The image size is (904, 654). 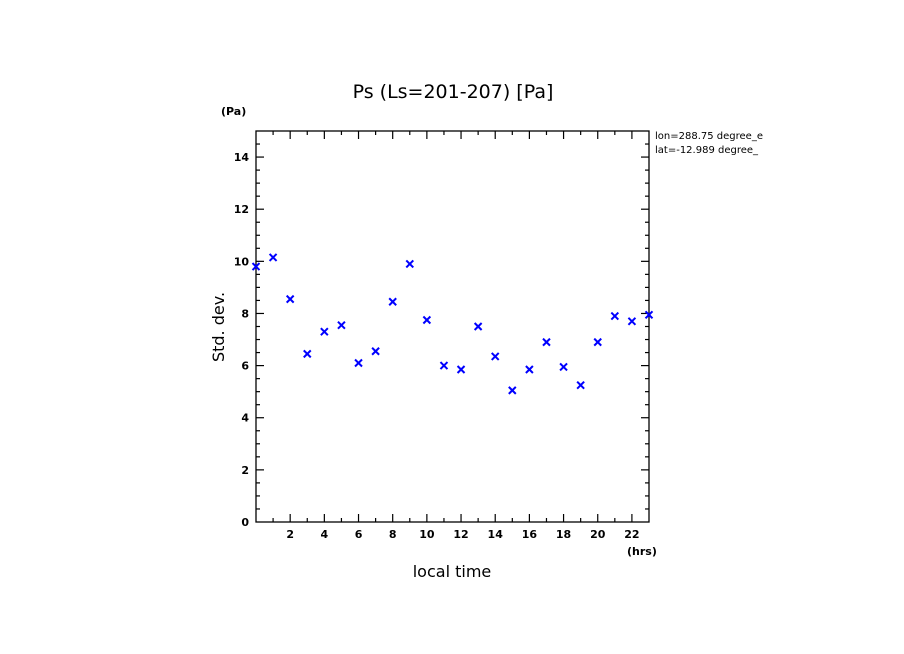 I want to click on x-tick-label: 22, so click(x=631, y=534).